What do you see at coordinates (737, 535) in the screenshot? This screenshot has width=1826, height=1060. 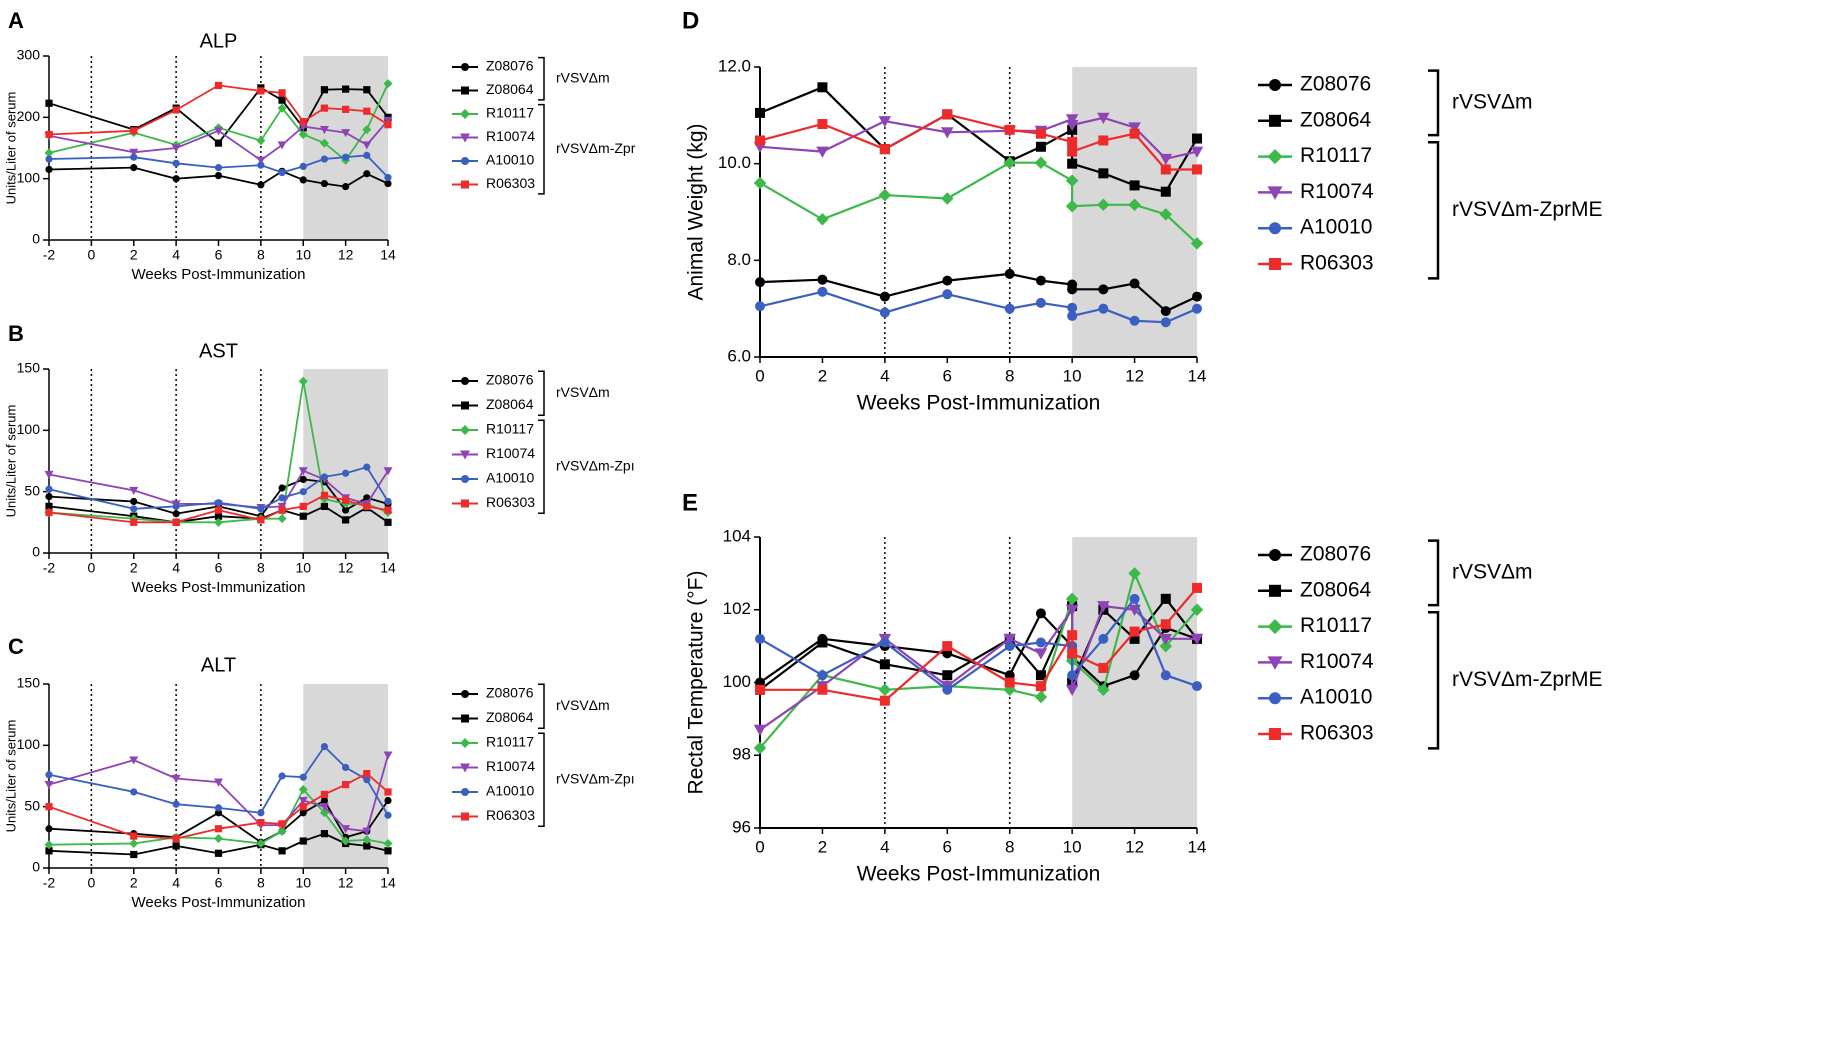 I see `y-tick-label-E: 104` at bounding box center [737, 535].